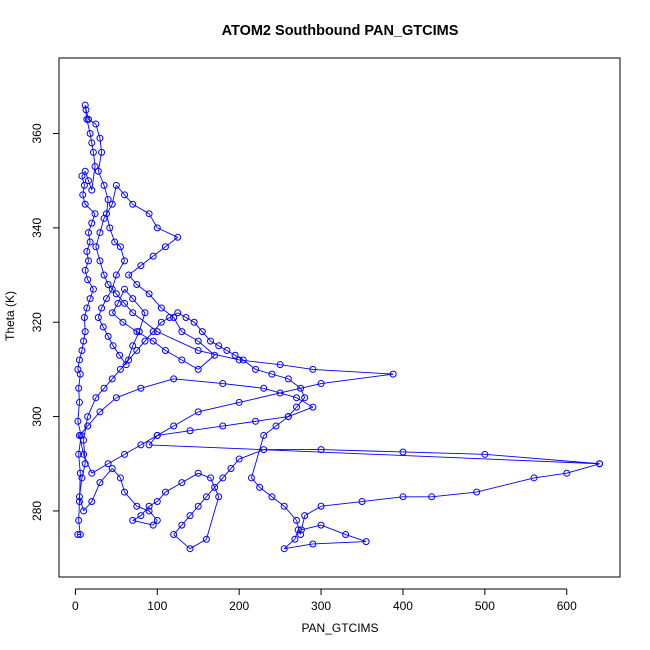 Image resolution: width=650 pixels, height=650 pixels. I want to click on x-tick-label: 300, so click(321, 606).